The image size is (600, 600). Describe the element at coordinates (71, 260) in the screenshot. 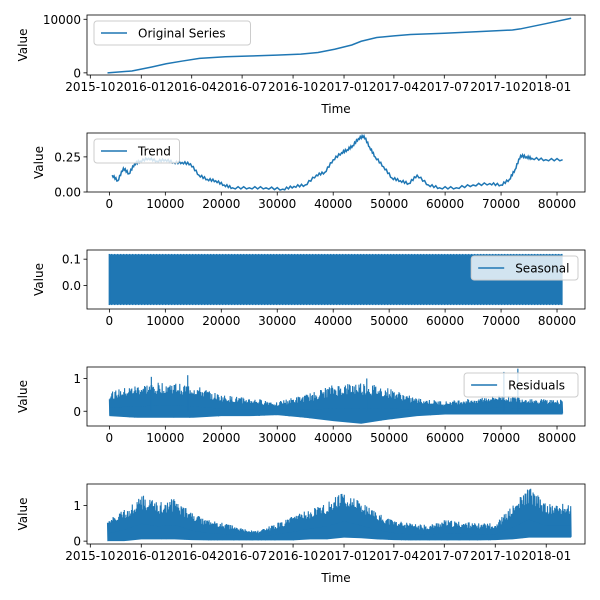

I see `y-tick-label: 0.1` at that location.